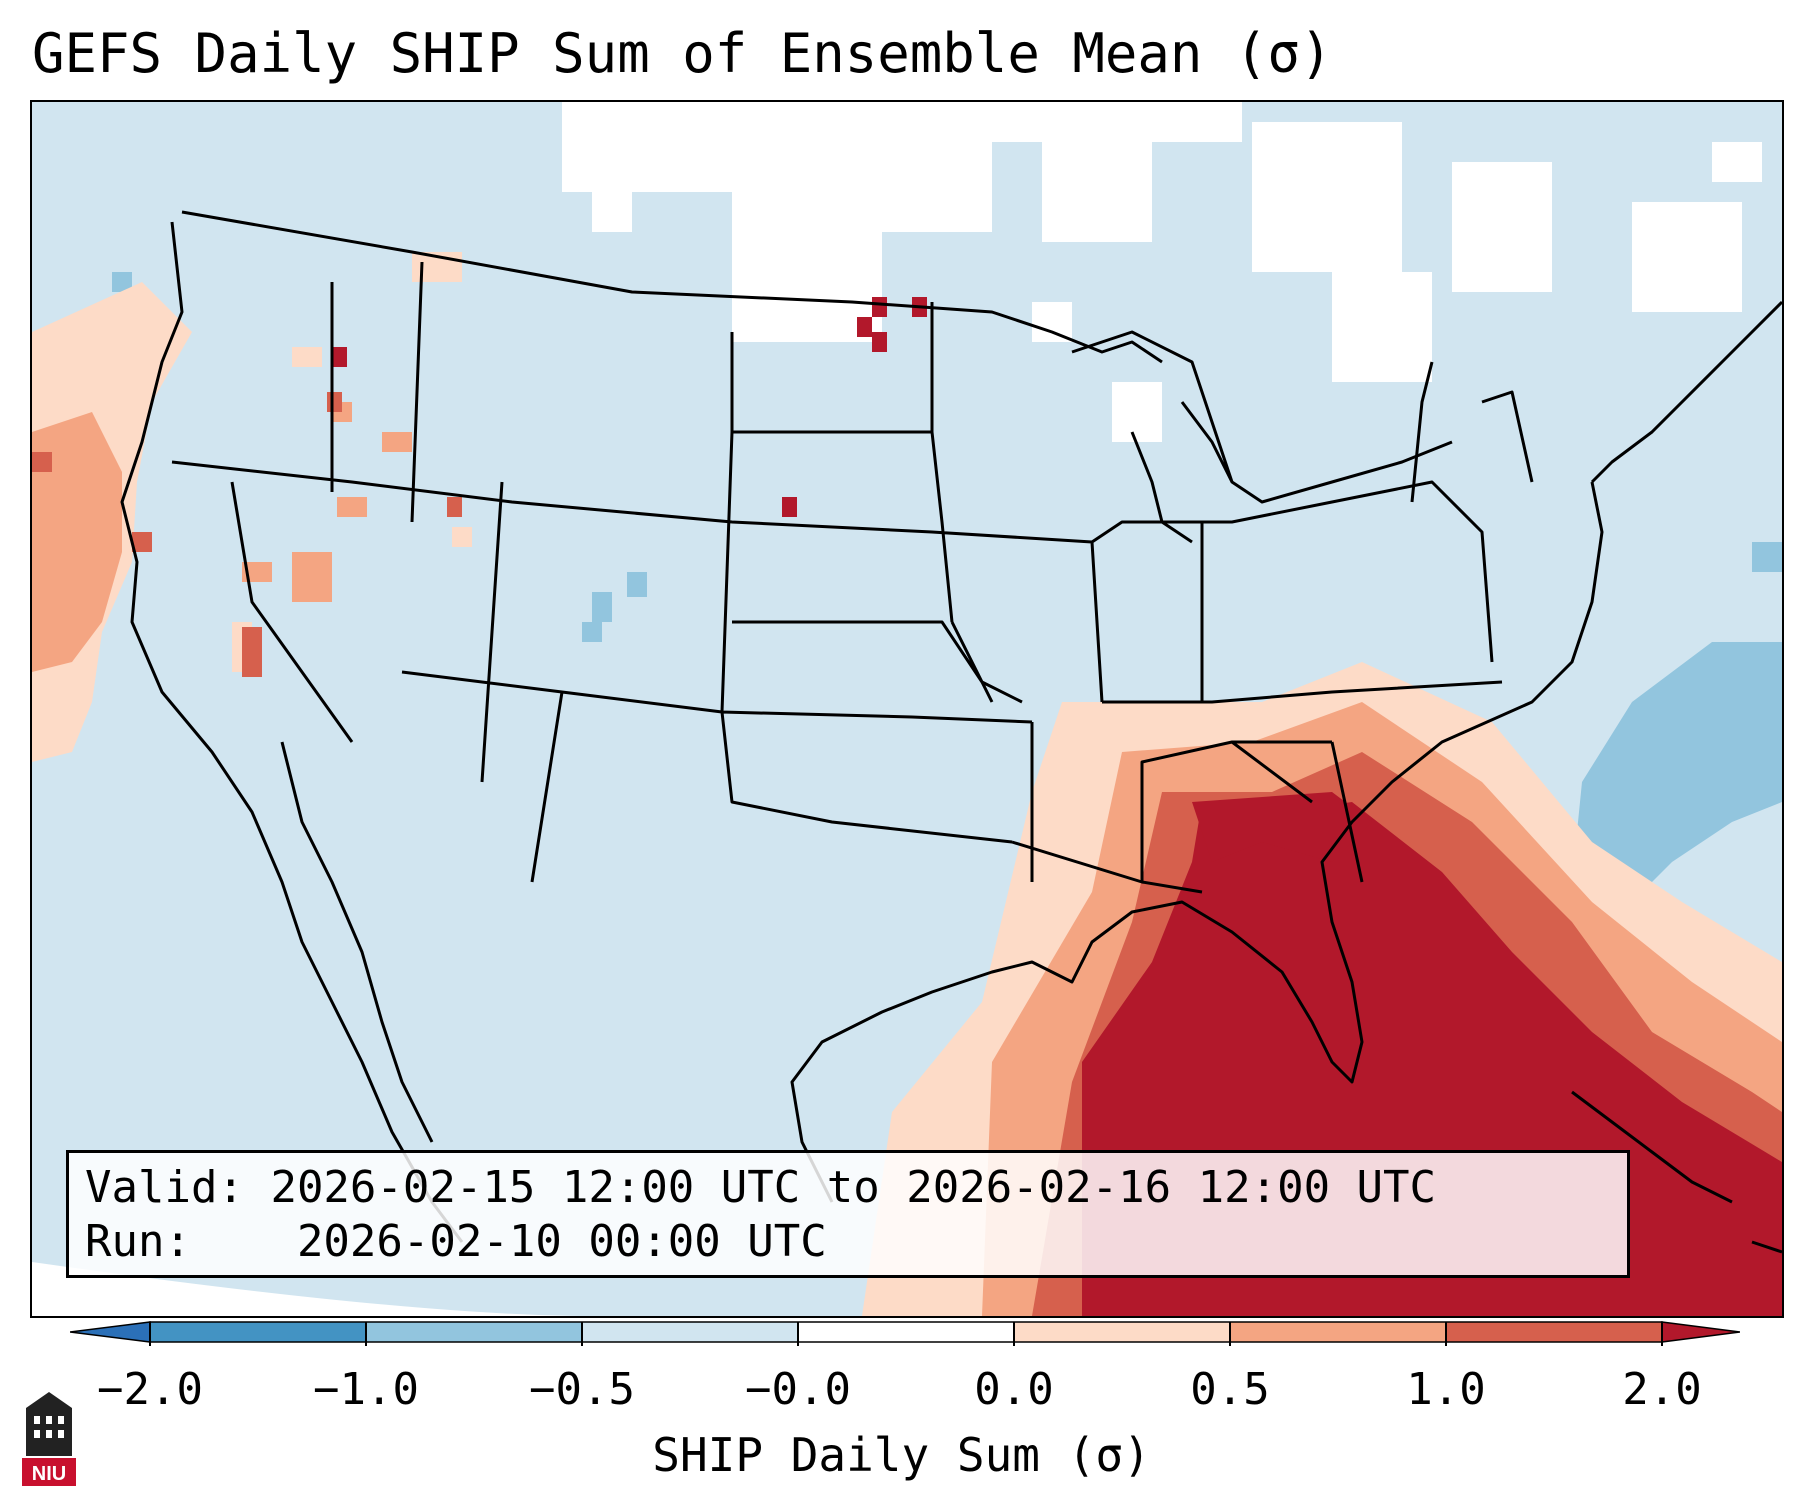  I want to click on projection-edge-left, so click(312, 1289).